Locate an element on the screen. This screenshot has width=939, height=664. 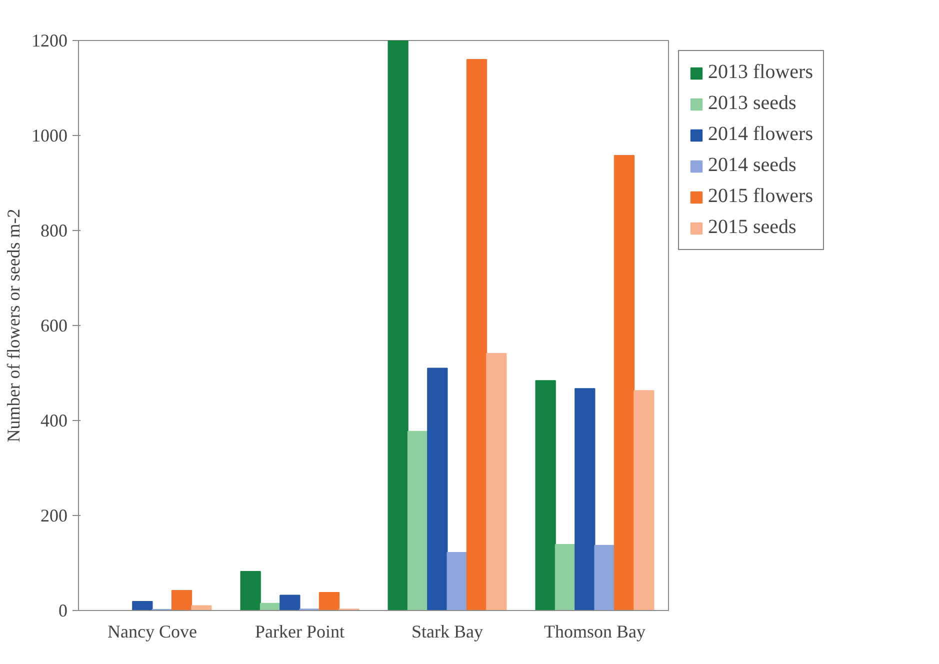
legend-label: 2013 seeds is located at coordinates (752, 103).